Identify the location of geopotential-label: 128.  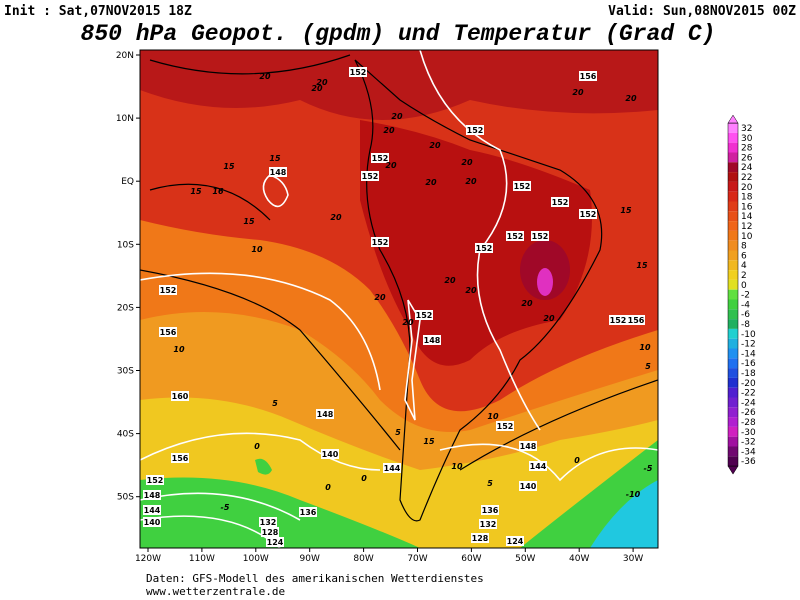
(270, 532).